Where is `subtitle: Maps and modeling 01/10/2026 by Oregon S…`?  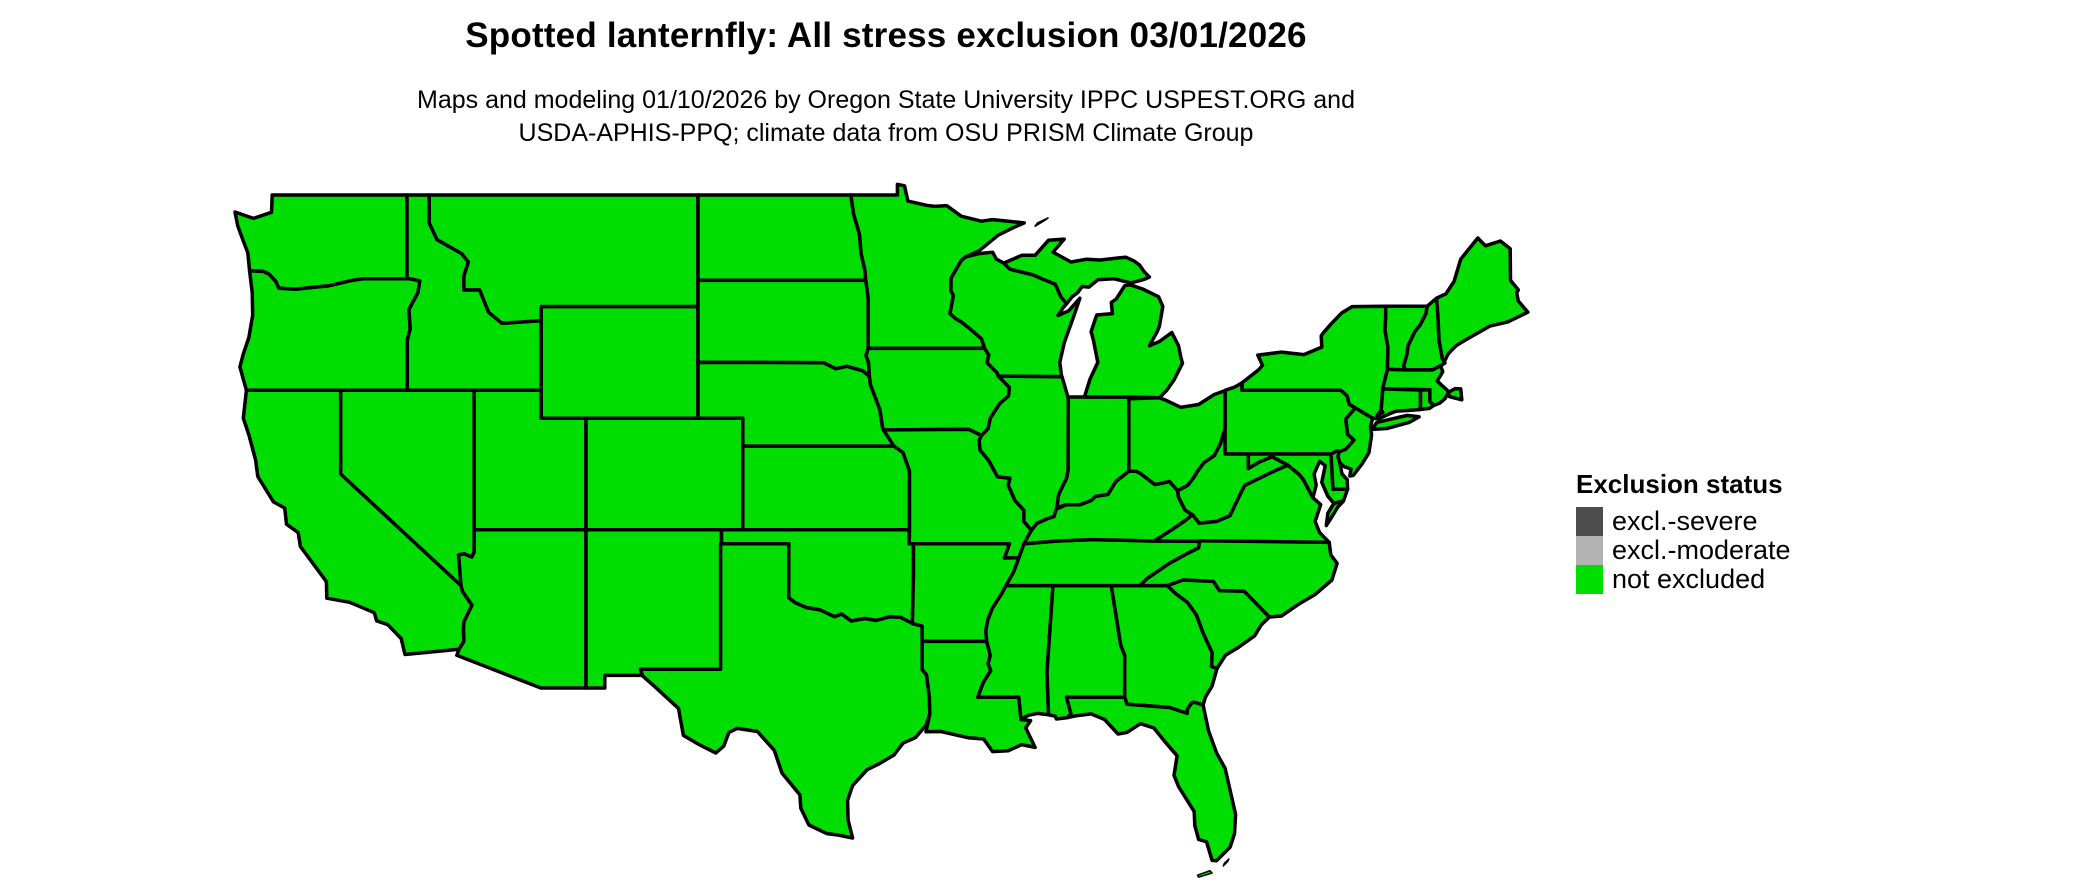 subtitle: Maps and modeling 01/10/2026 by Oregon S… is located at coordinates (886, 117).